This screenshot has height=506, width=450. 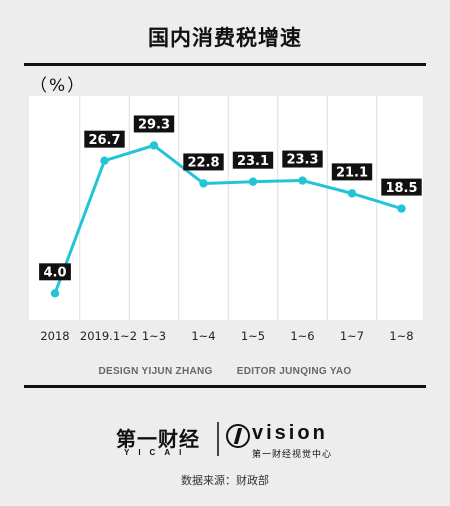 I want to click on data-label-text: 21.1, so click(x=352, y=173).